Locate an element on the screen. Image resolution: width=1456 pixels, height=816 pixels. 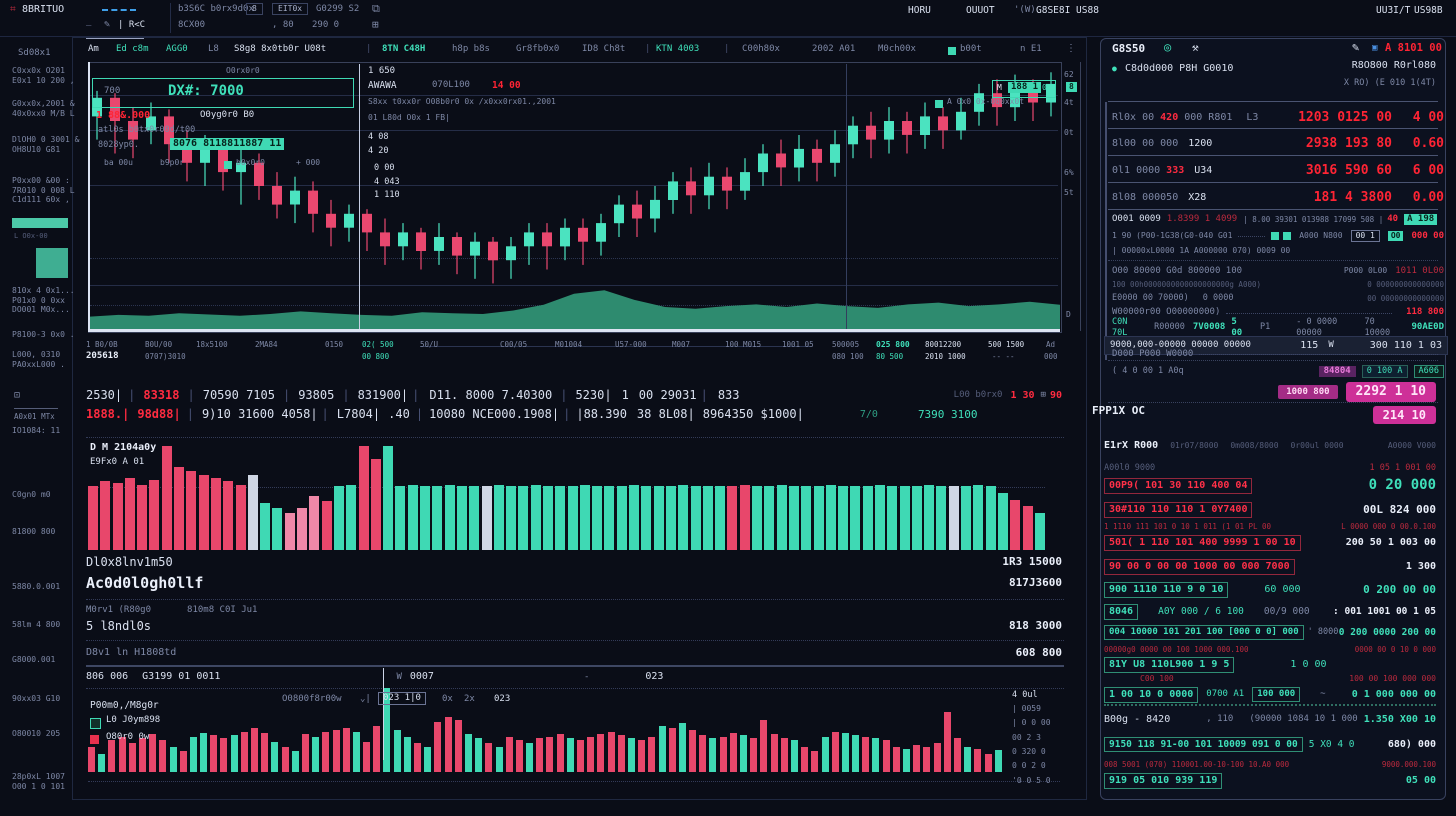
position-row: 8l00 00 000 1200 2938 193 80 0.60 is located at coordinates (1274, 144).